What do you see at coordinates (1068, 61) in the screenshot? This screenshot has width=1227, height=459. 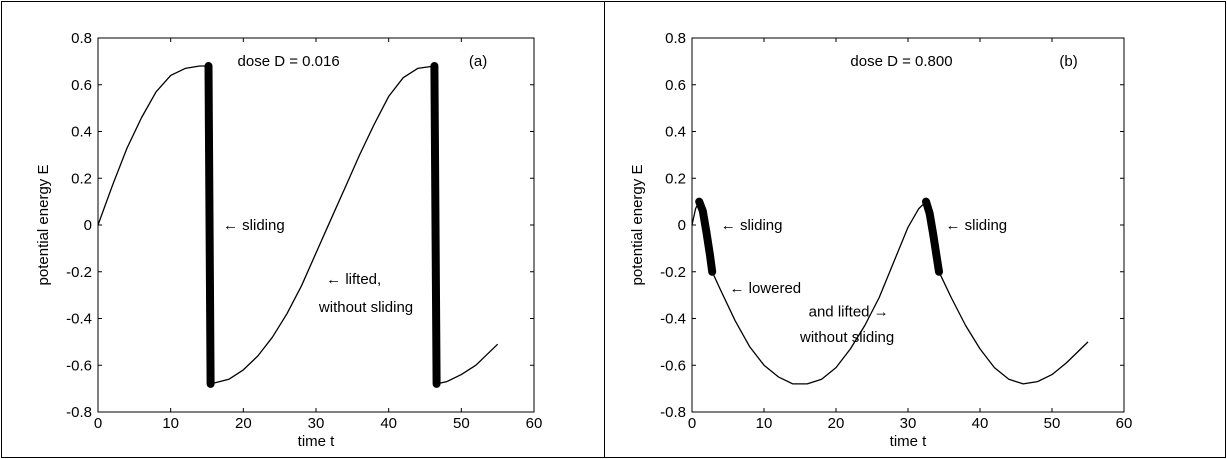 I see `panel-label: (b)` at bounding box center [1068, 61].